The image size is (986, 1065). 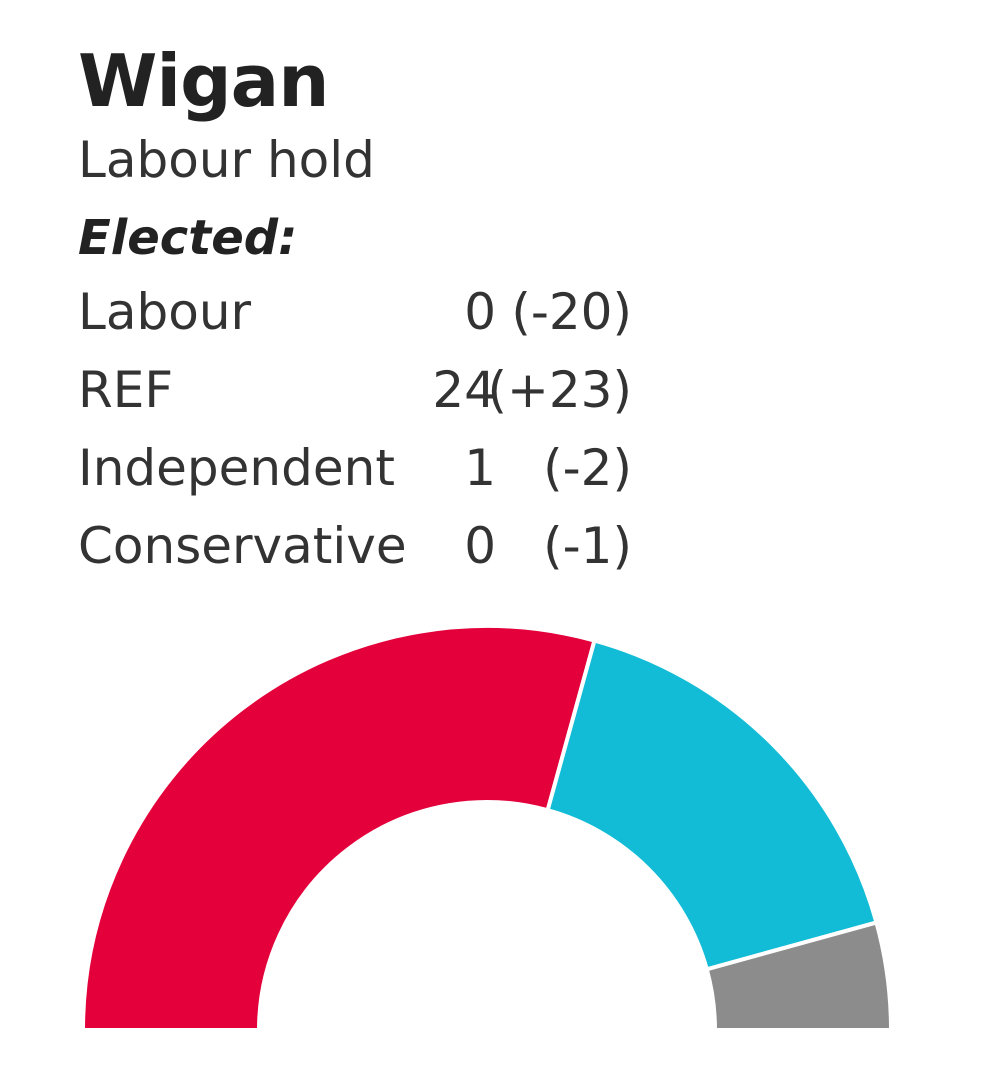 What do you see at coordinates (165, 312) in the screenshot?
I see `party-name: Labour` at bounding box center [165, 312].